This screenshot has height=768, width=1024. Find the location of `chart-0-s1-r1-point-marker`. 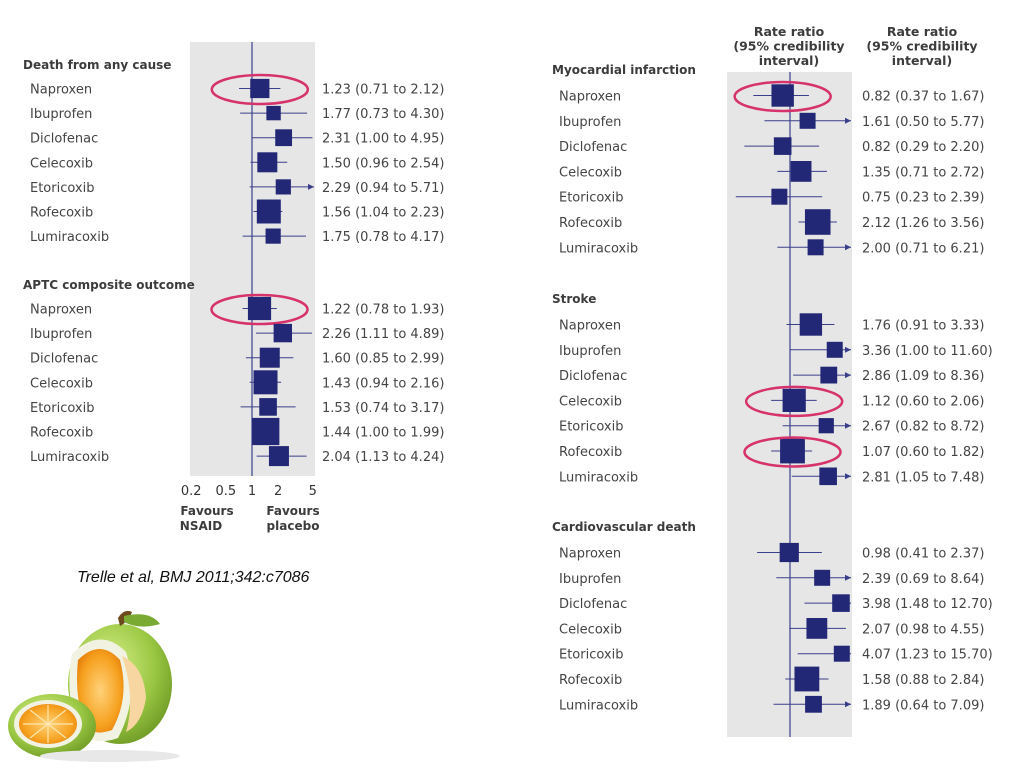

chart-0-s1-r1-point-marker is located at coordinates (283, 333).